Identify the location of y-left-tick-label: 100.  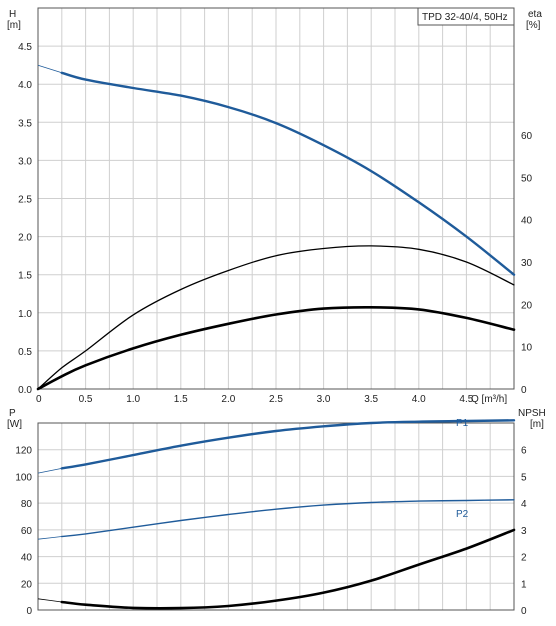
(23, 477).